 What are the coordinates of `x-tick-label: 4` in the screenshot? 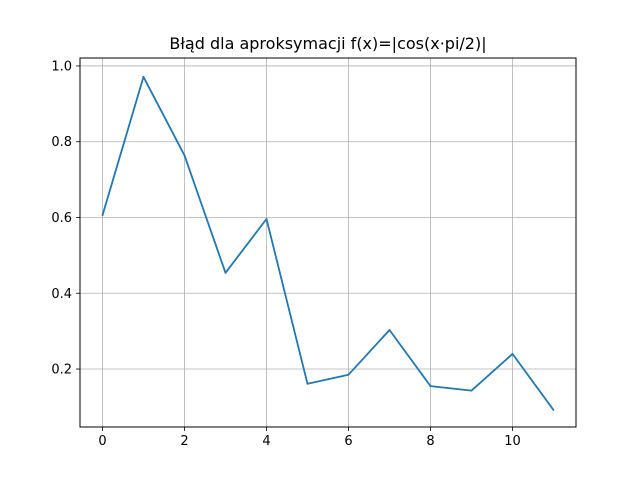 It's located at (266, 441).